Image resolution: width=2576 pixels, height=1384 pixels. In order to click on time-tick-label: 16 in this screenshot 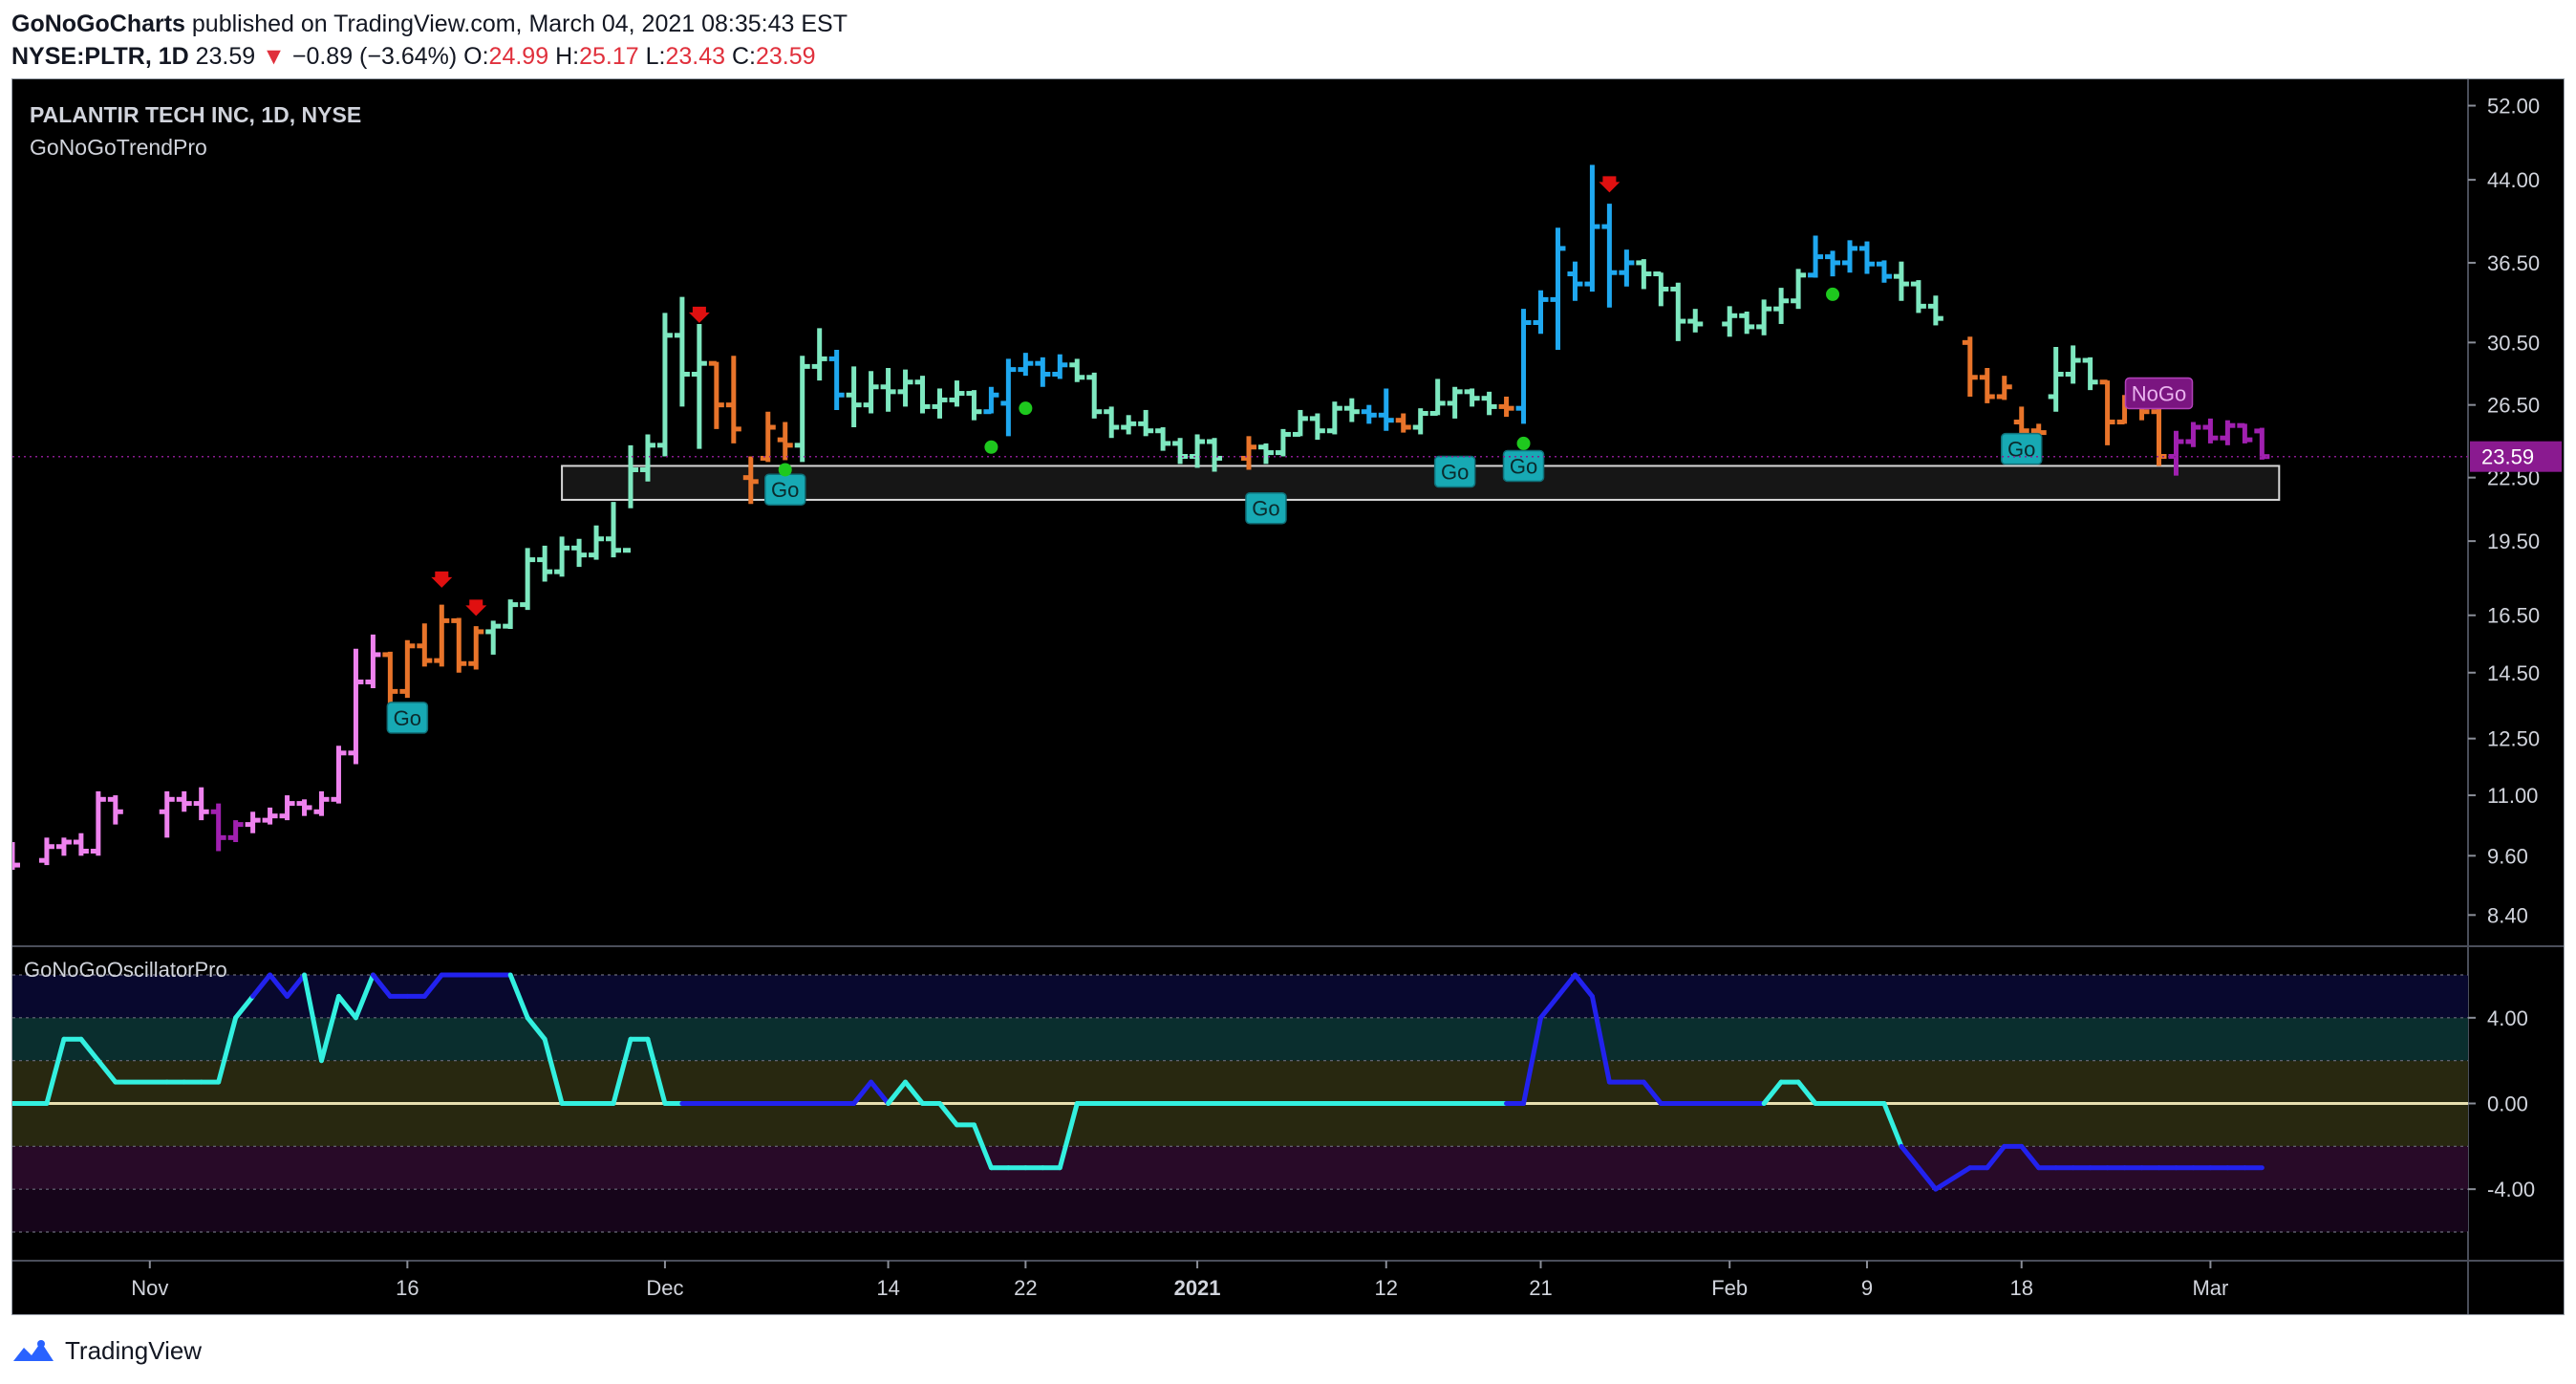, I will do `click(407, 1288)`.